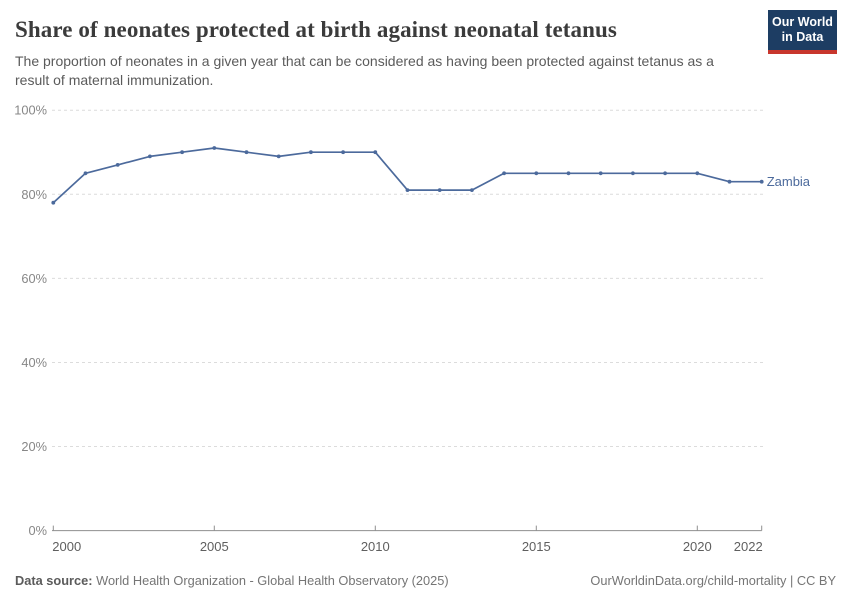  What do you see at coordinates (30, 110) in the screenshot?
I see `y-tick-label-100: 100%` at bounding box center [30, 110].